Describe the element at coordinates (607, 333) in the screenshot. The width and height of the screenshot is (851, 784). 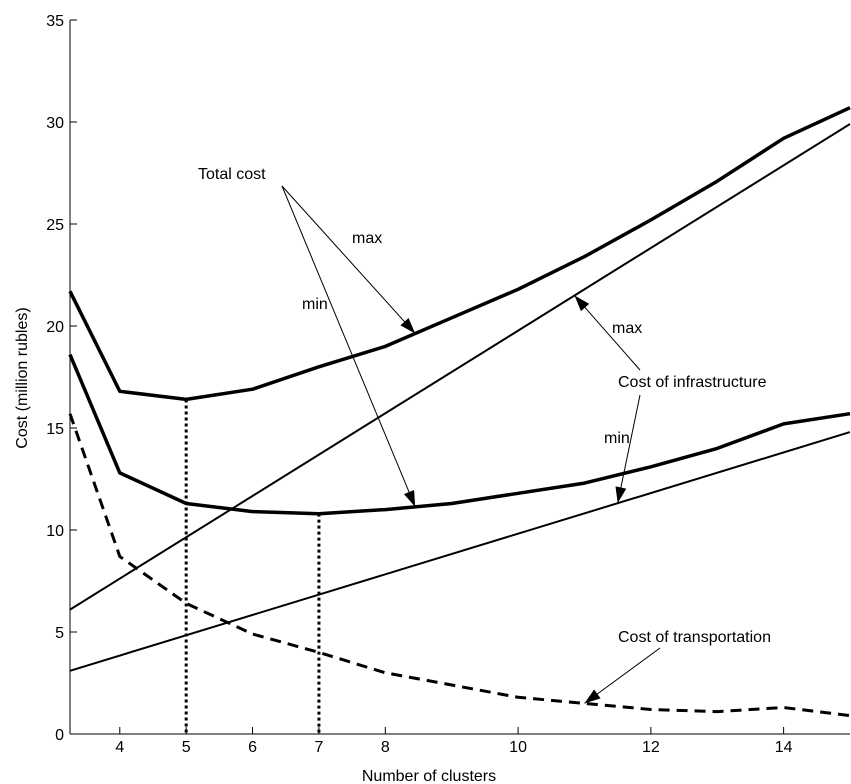
I see `arrow-infra-max-line` at that location.